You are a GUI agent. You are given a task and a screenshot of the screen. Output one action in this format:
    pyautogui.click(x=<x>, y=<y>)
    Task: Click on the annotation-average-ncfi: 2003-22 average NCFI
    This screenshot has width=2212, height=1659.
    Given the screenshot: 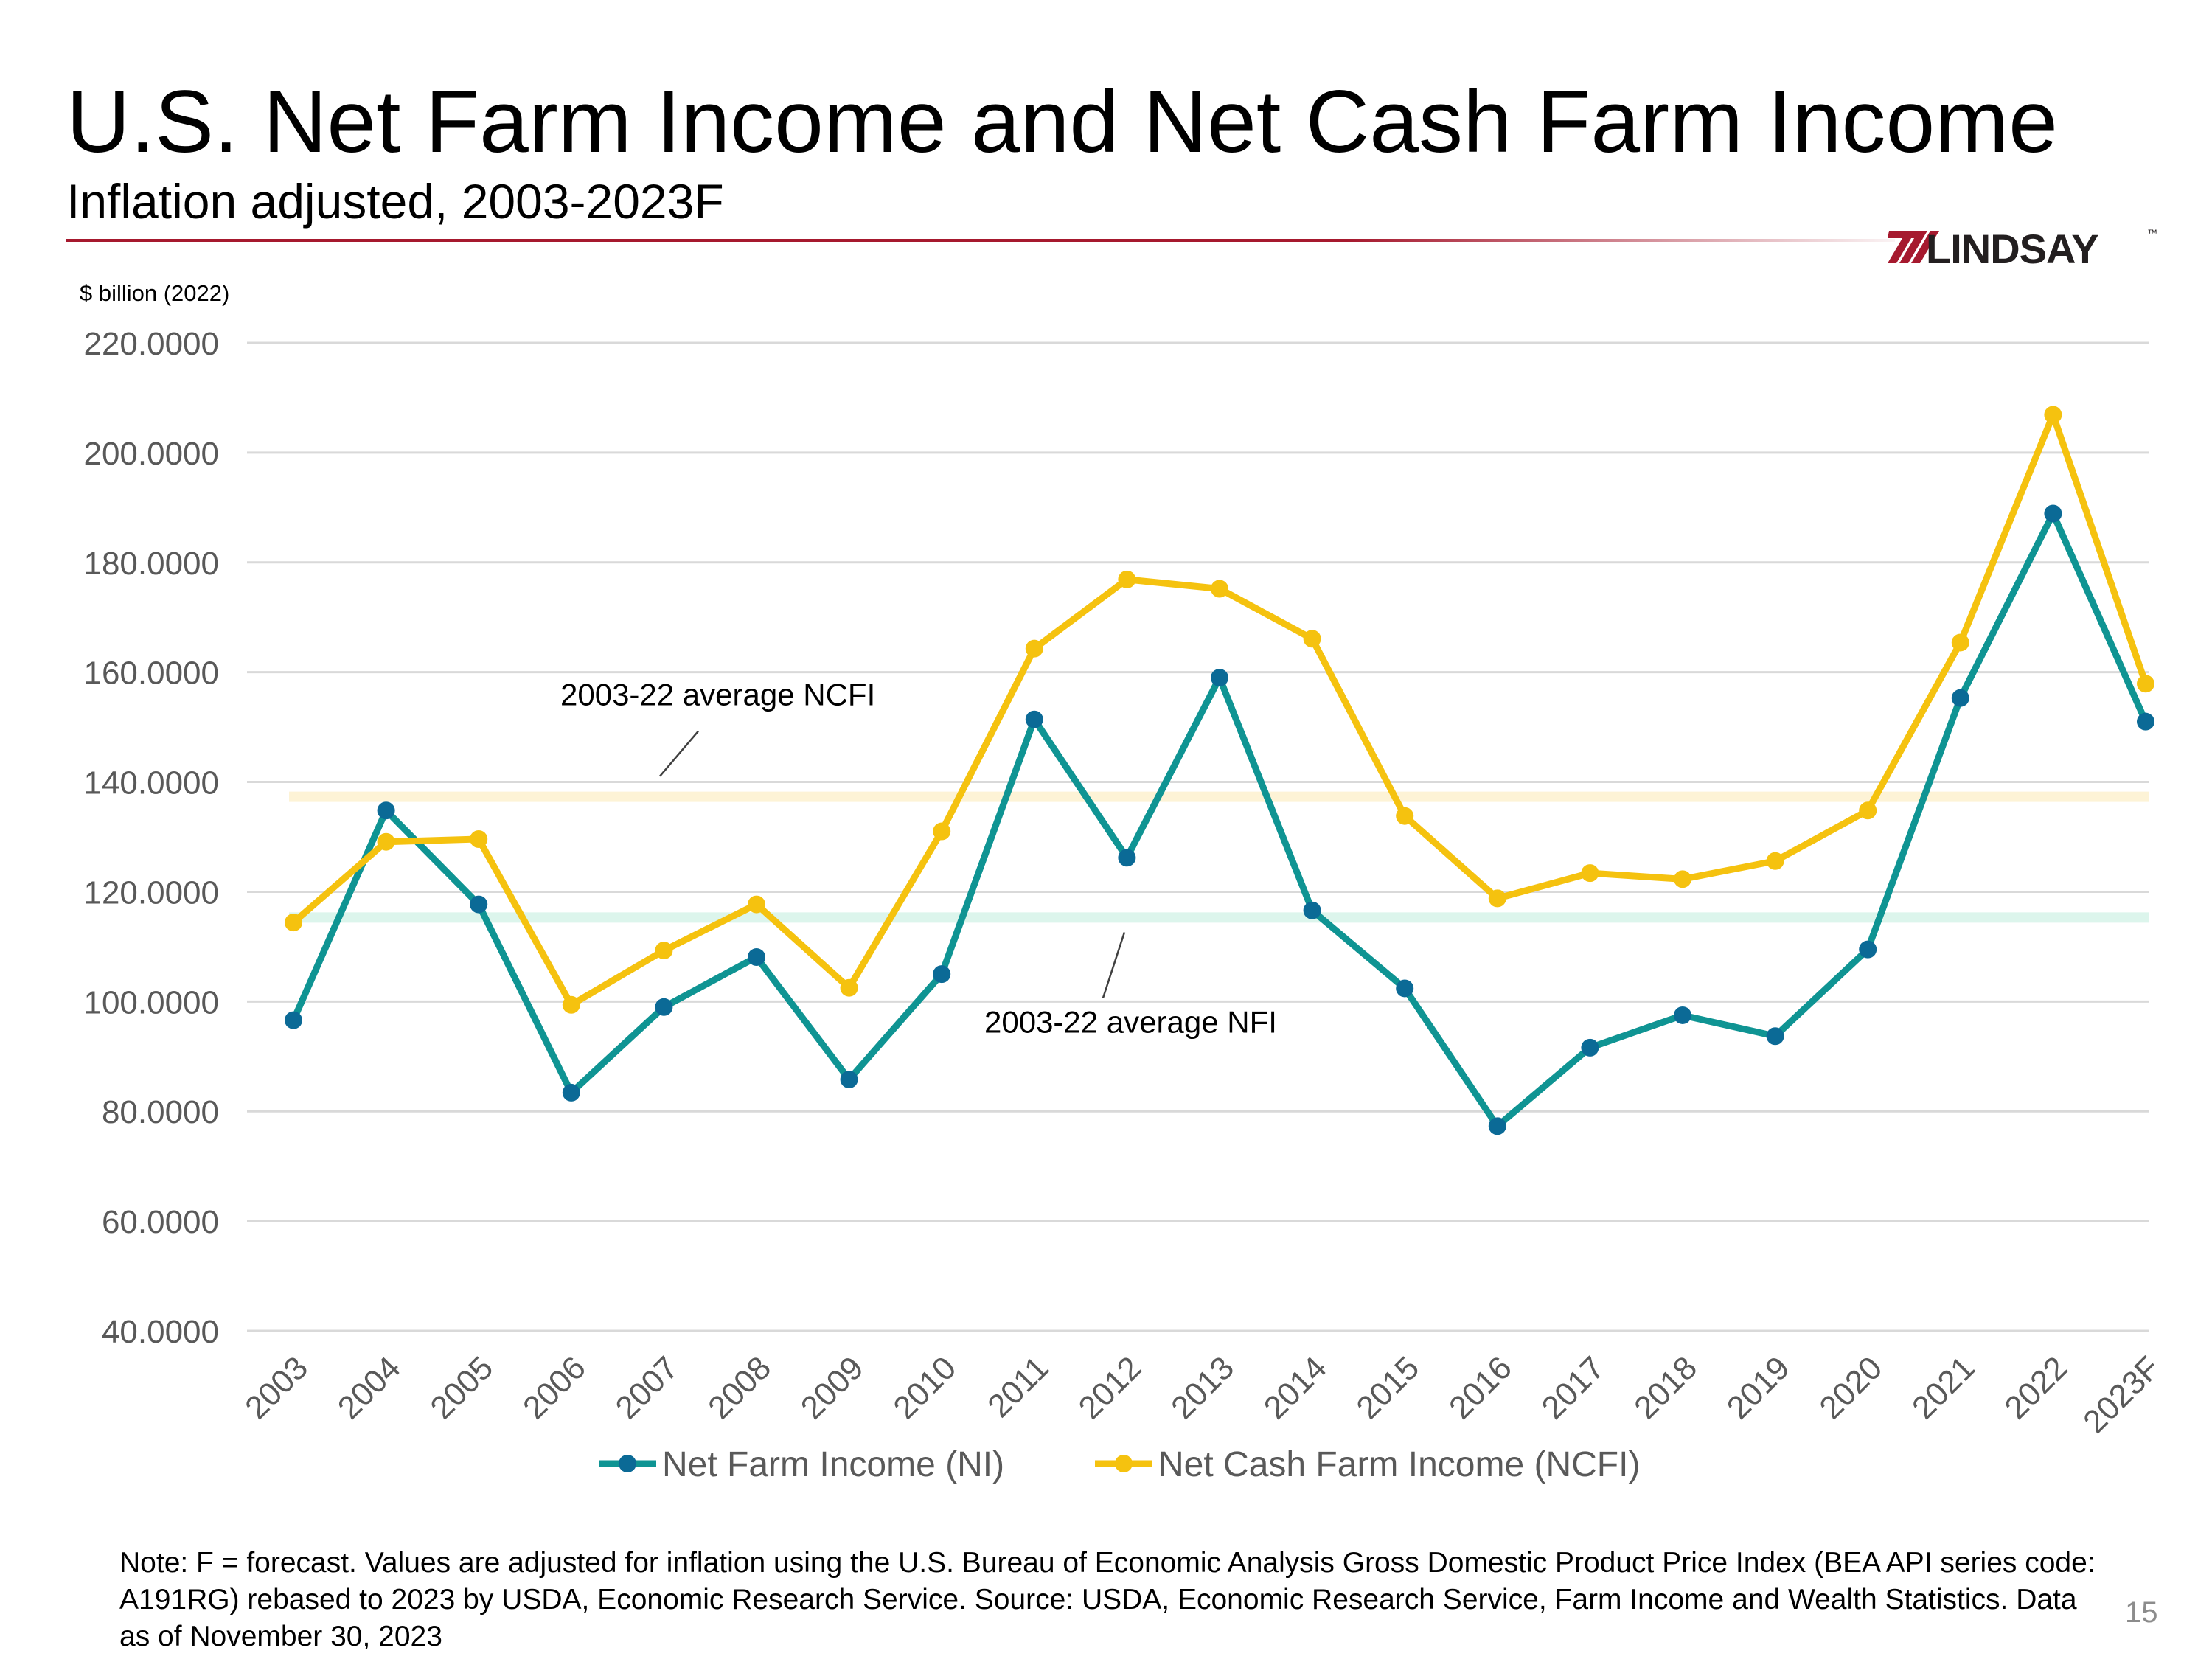 What is the action you would take?
    pyautogui.click(x=717, y=695)
    